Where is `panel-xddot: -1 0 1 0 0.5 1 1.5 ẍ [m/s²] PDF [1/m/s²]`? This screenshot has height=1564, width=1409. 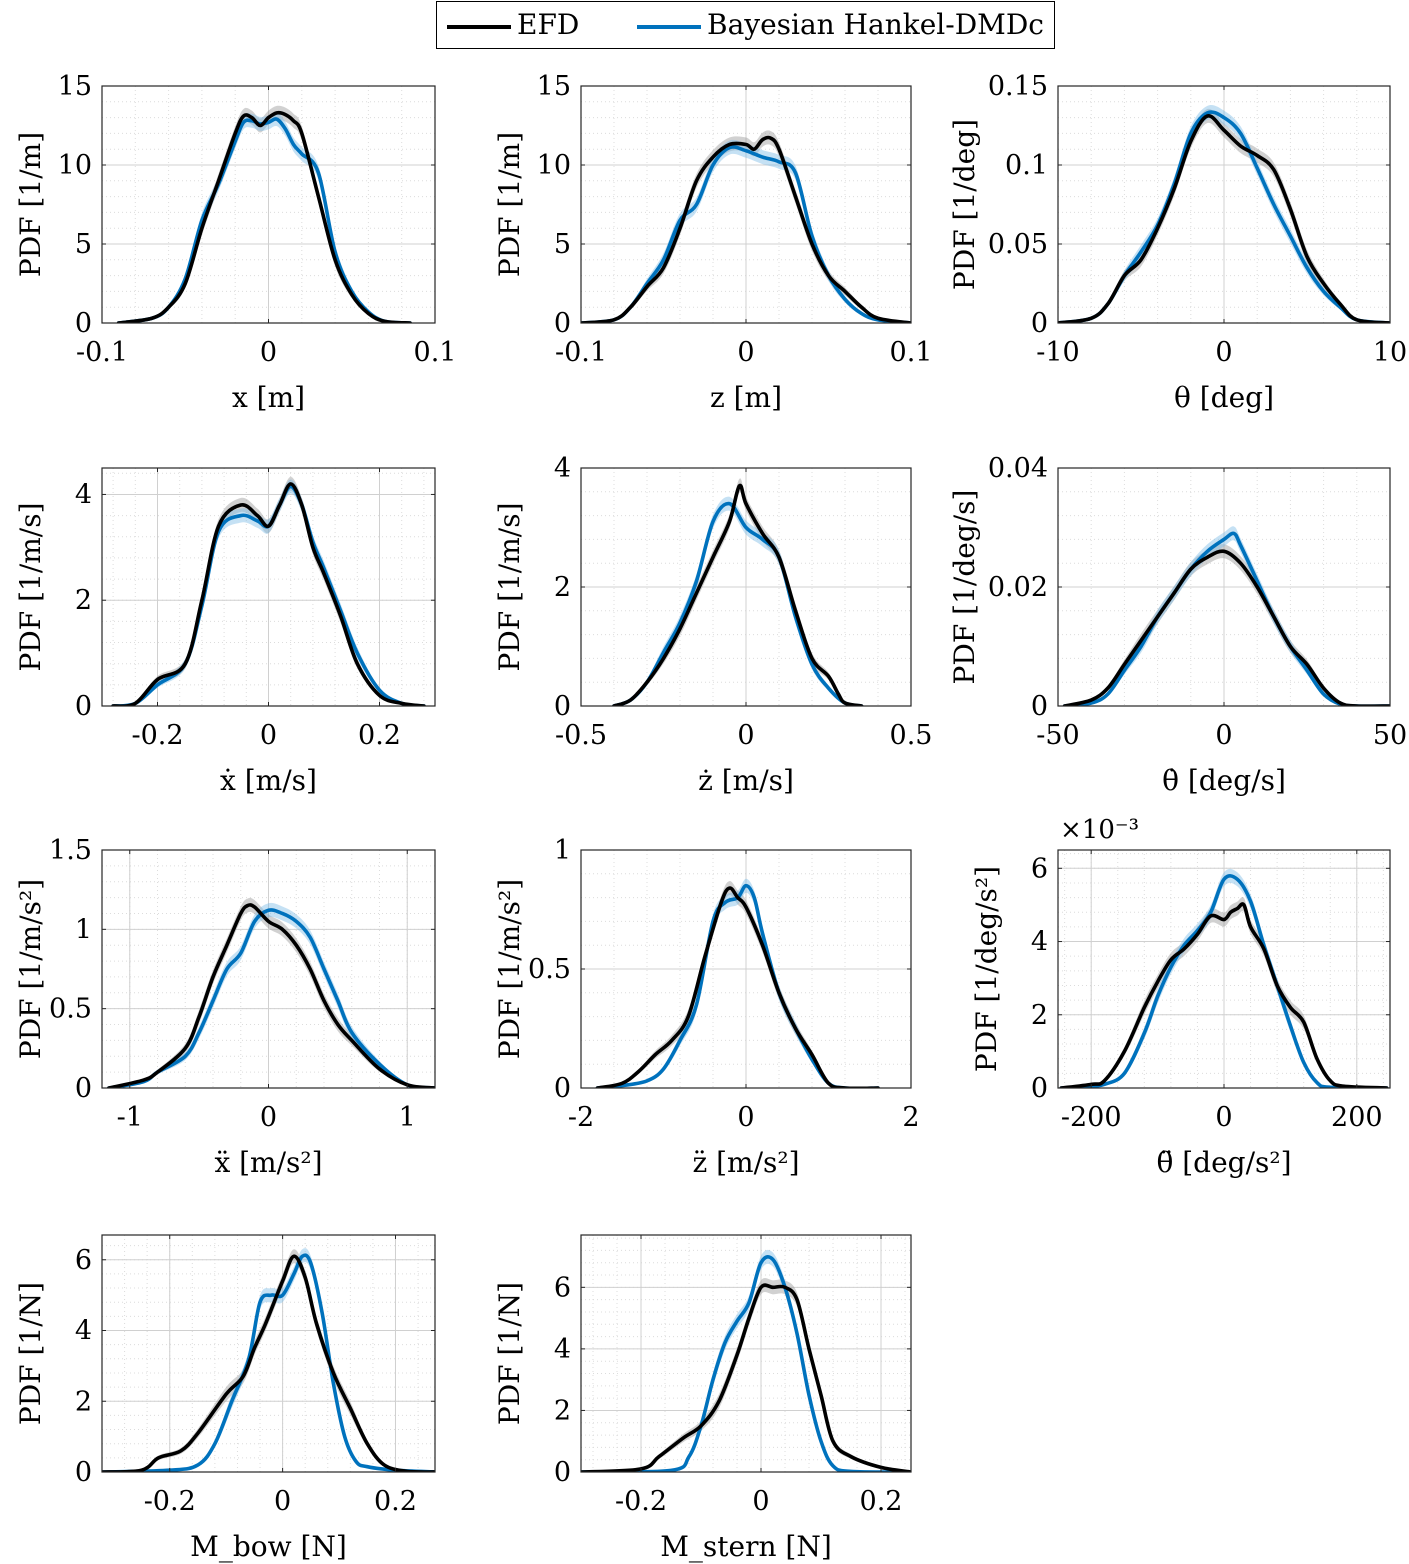
panel-xddot: -1 0 1 0 0.5 1 1.5 ẍ [m/s²] PDF [1/m/s²] is located at coordinates (225, 1007).